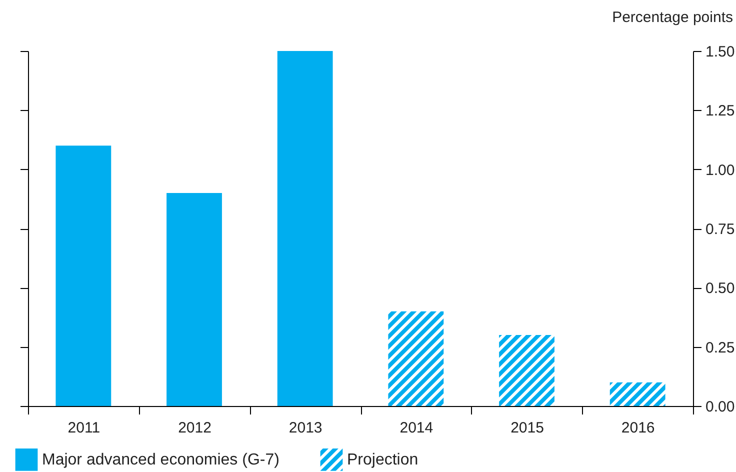 The width and height of the screenshot is (736, 472). What do you see at coordinates (305, 428) in the screenshot?
I see `x-tick-label: 2013` at bounding box center [305, 428].